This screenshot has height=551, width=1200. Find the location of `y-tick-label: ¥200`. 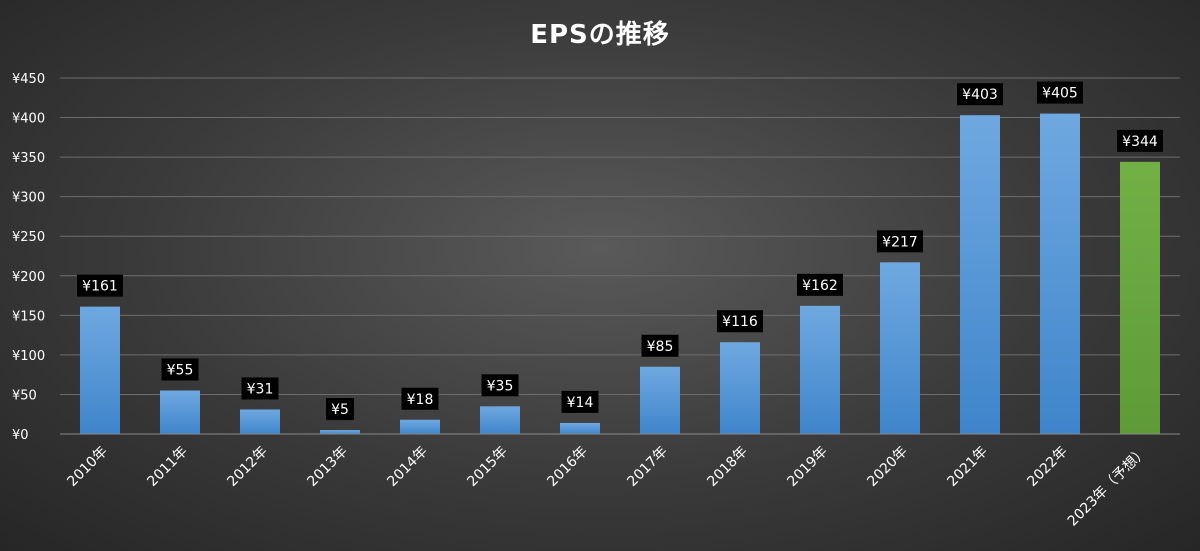

y-tick-label: ¥200 is located at coordinates (28, 277).